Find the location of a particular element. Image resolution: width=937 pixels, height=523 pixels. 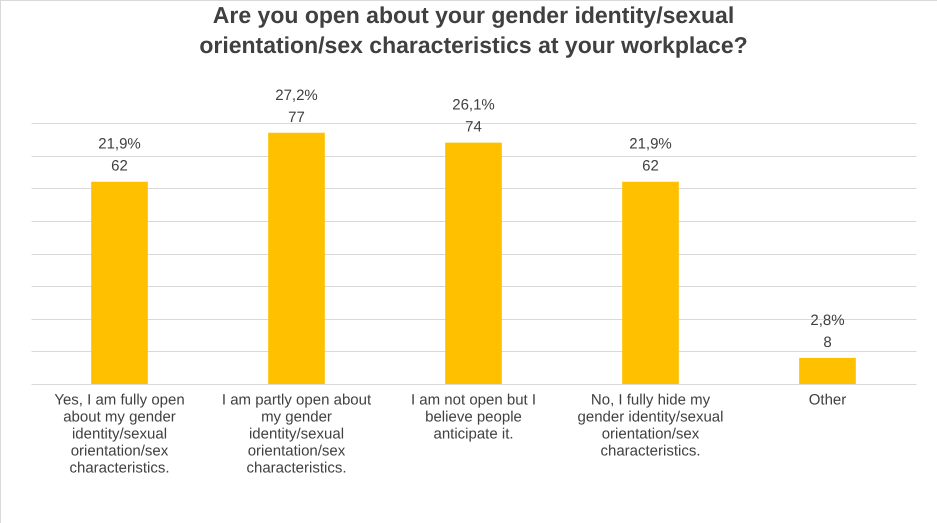

x-tick-label: I am not open but I believe people anticipate it. is located at coordinates (473, 417).